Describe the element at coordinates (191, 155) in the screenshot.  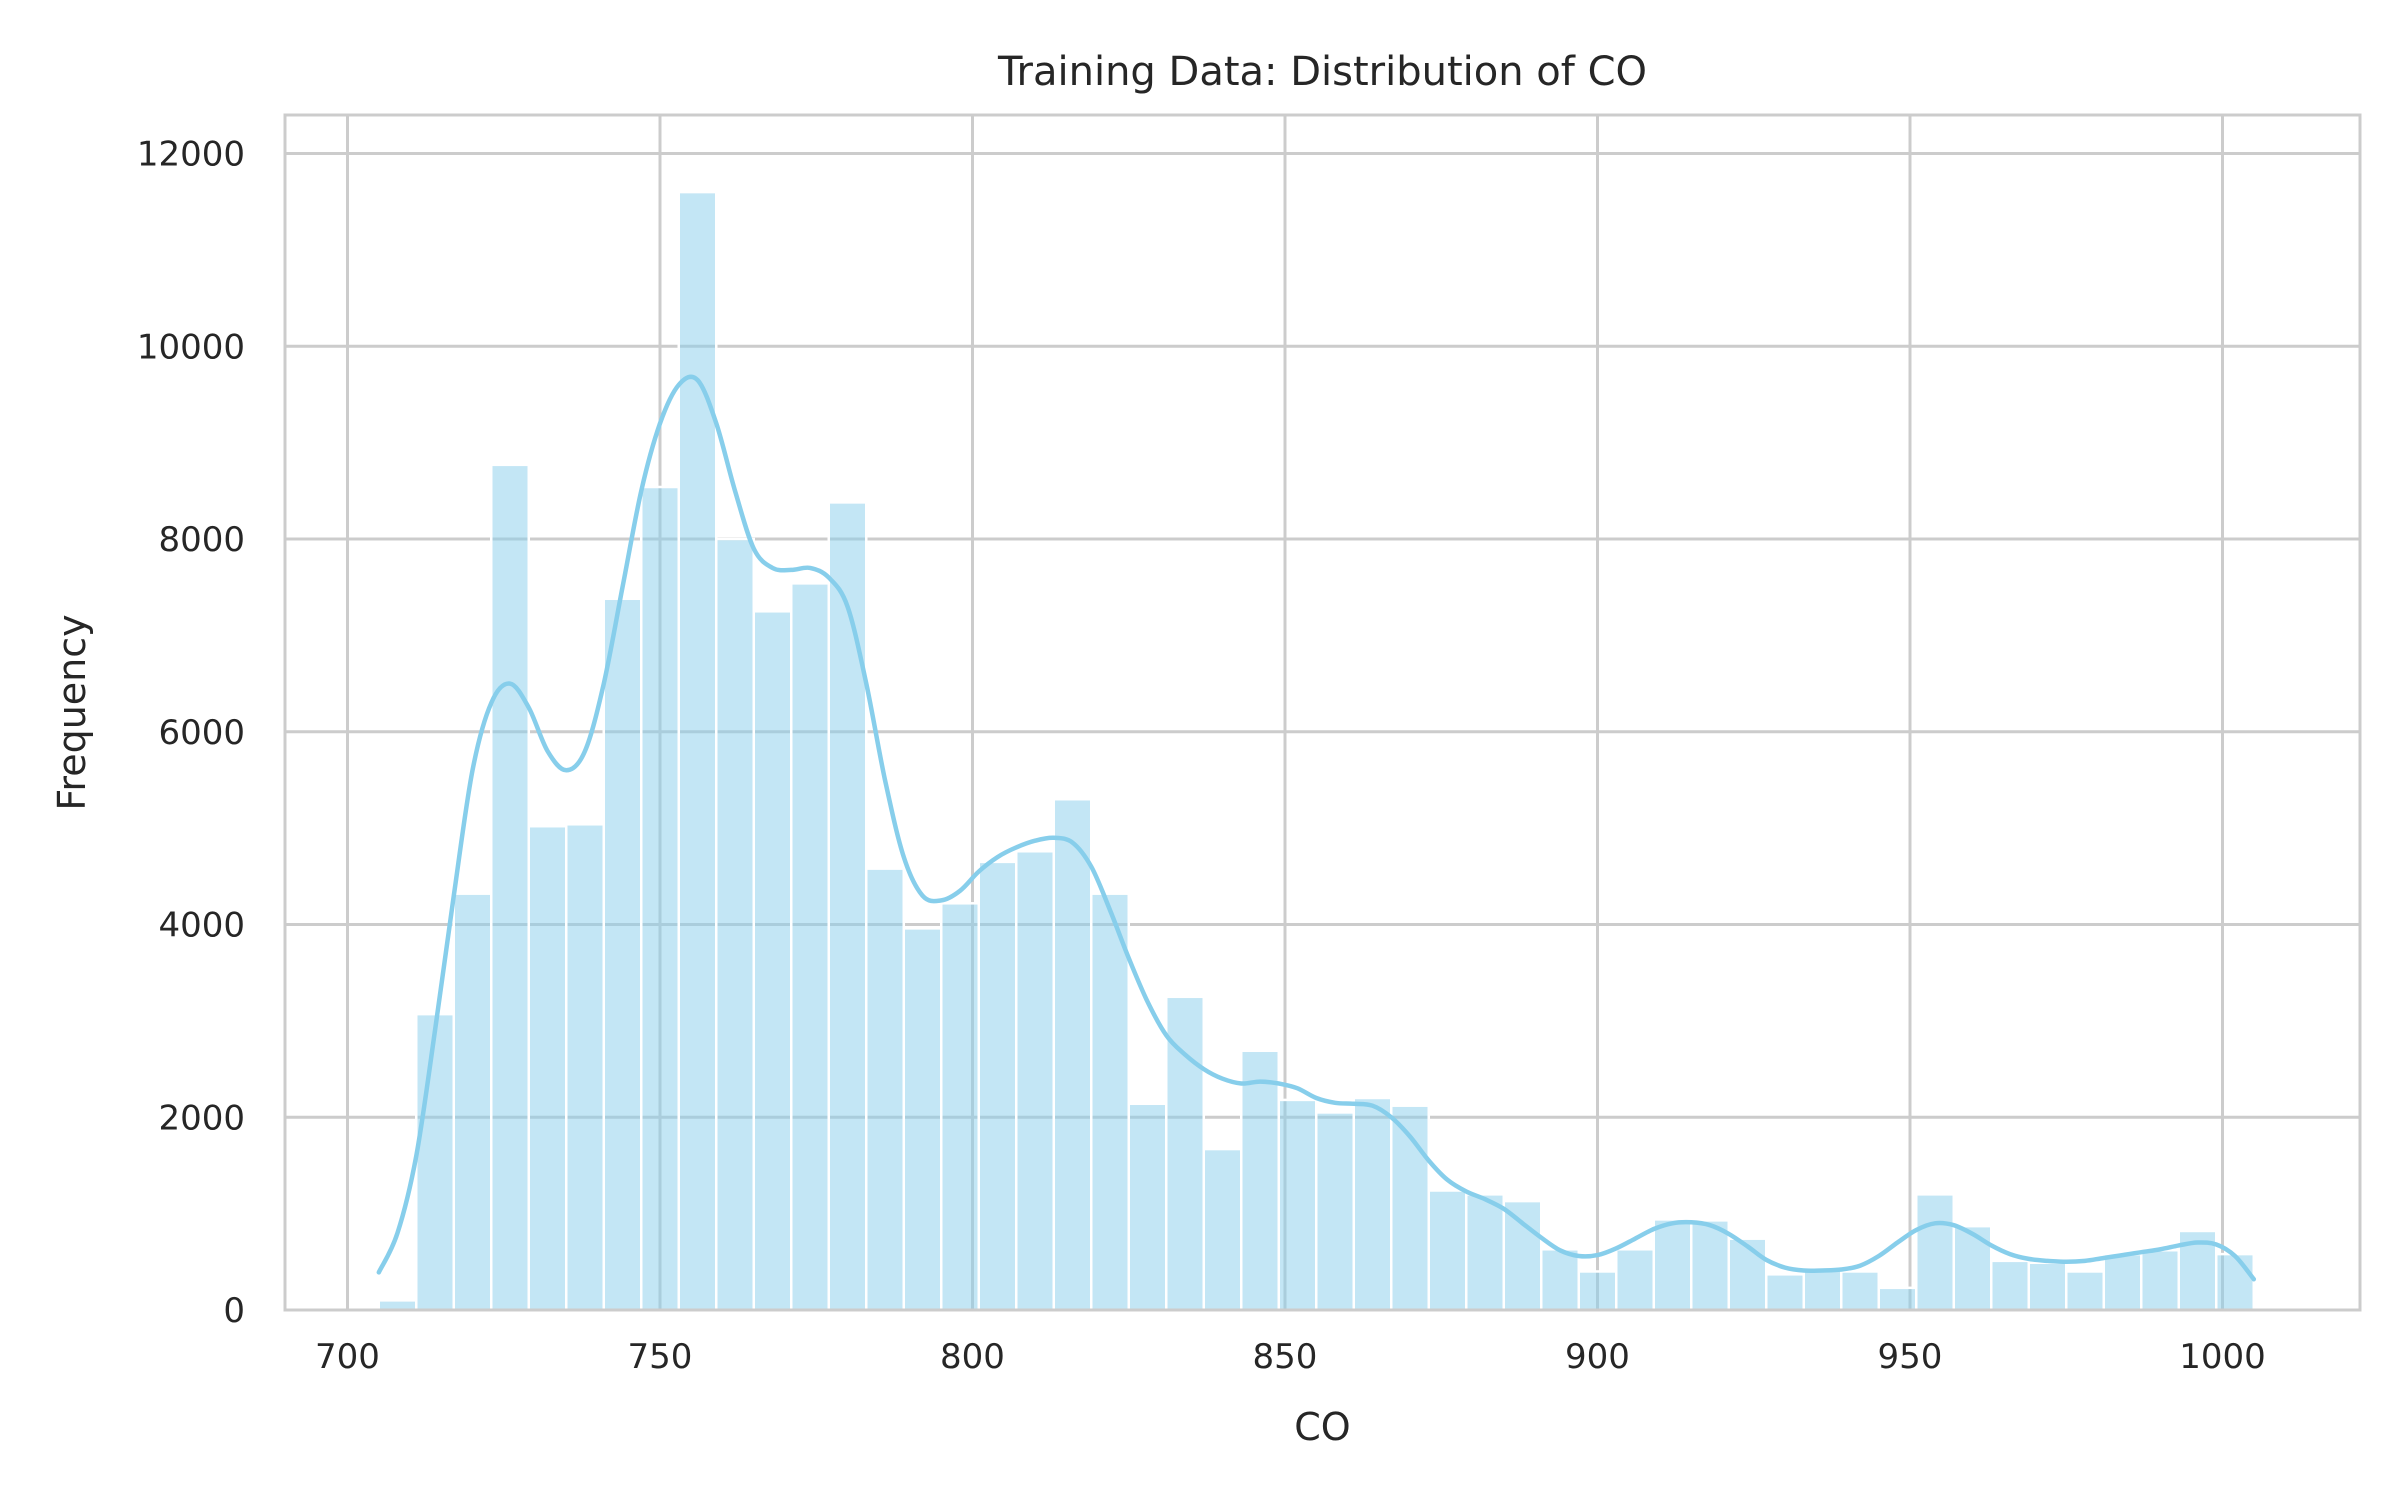
I see `y-tick-label: 12000` at that location.